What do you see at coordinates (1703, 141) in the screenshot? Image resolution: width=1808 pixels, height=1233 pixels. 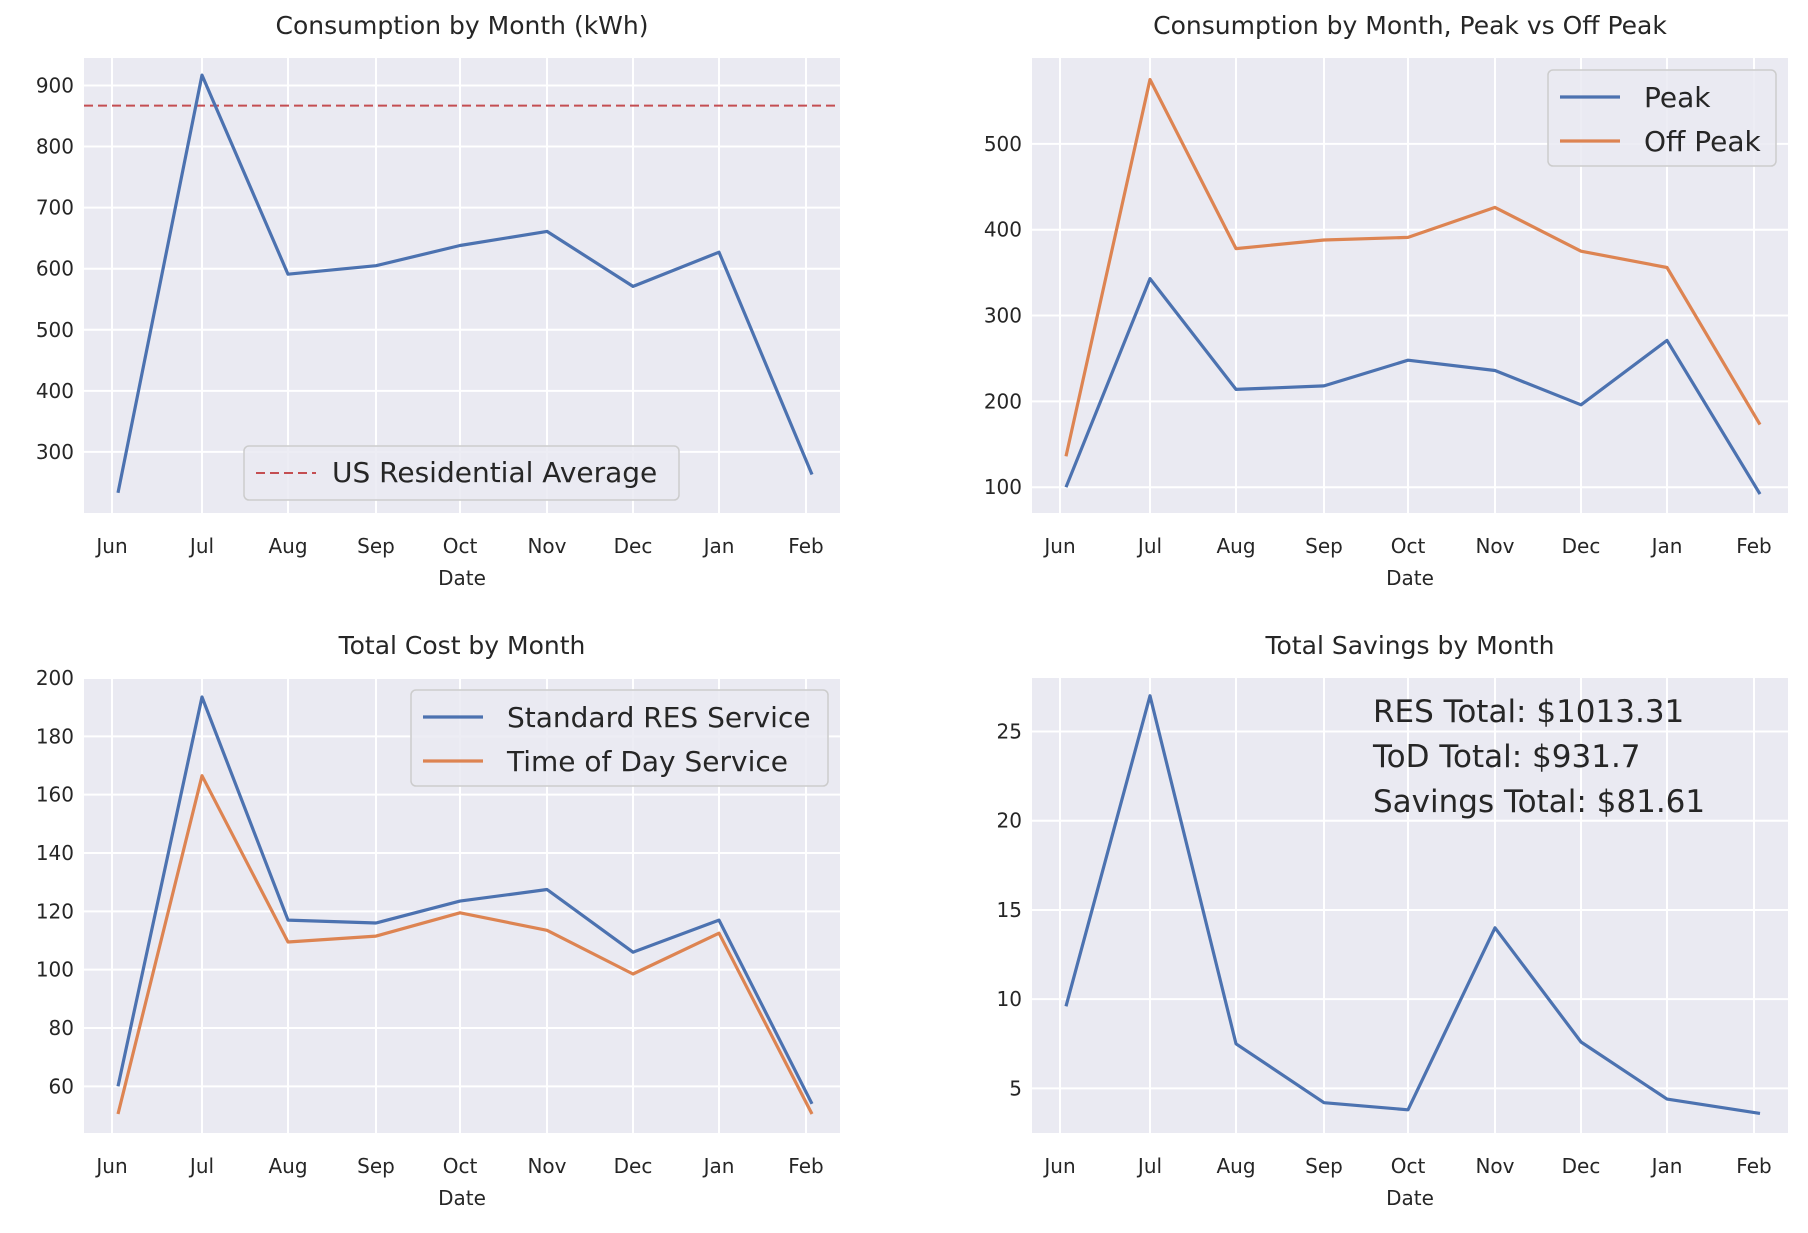 I see `legend-label: Off Peak` at bounding box center [1703, 141].